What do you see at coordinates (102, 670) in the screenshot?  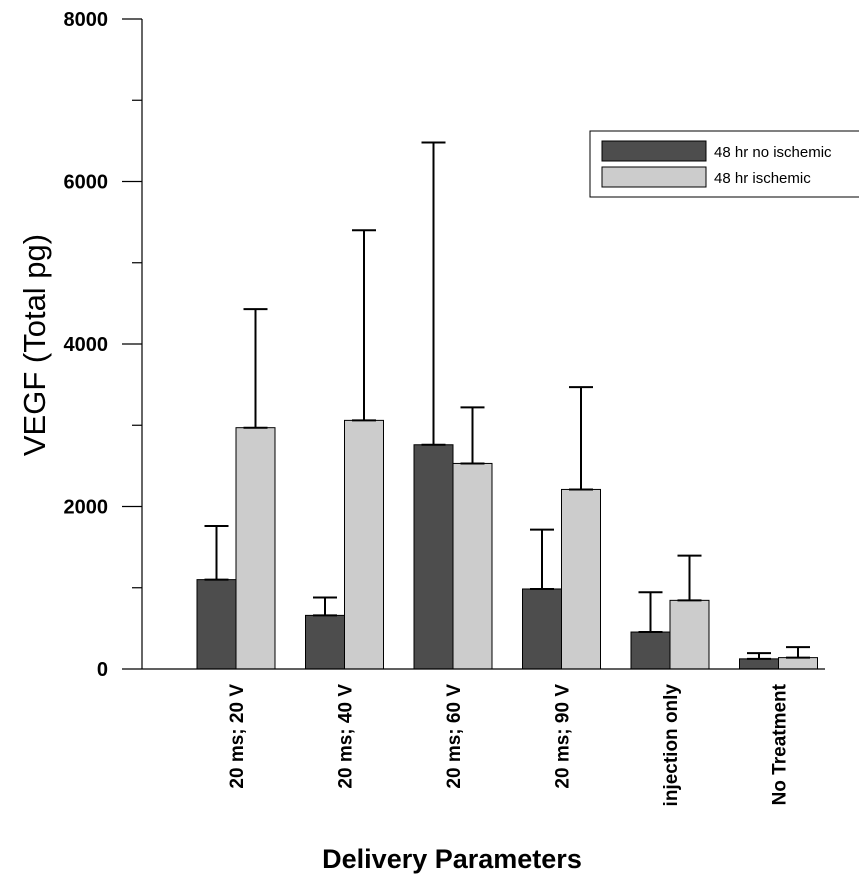 I see `y-tick-label: 0` at bounding box center [102, 670].